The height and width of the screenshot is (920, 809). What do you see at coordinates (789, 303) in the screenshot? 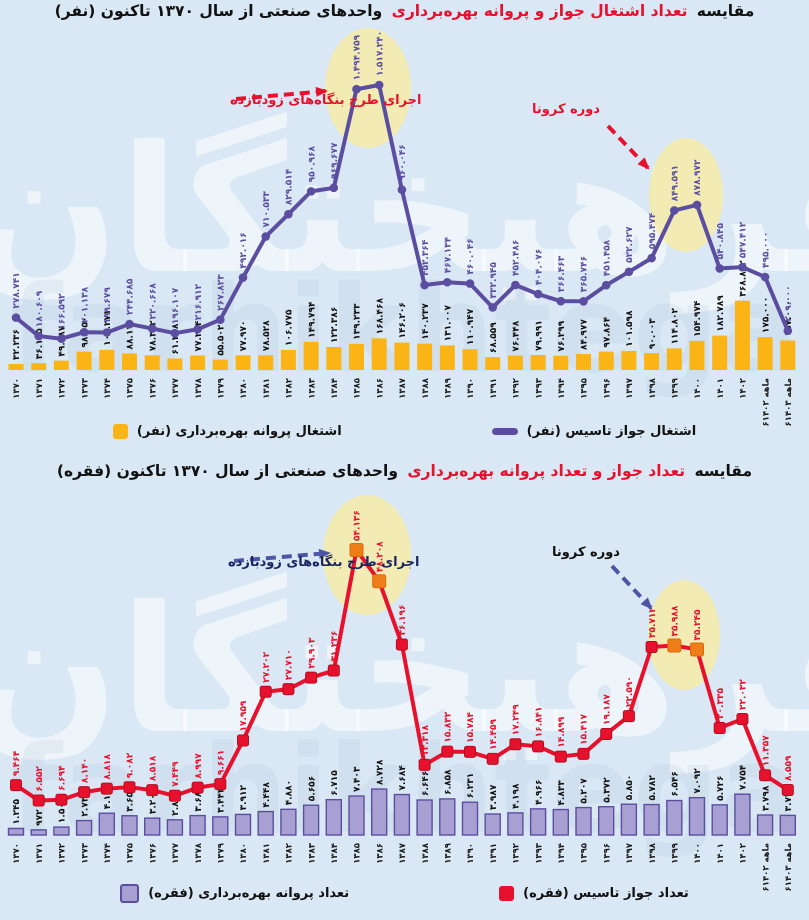
I see `line-value-label: ۲۰۹.۰۰۰` at bounding box center [789, 303].